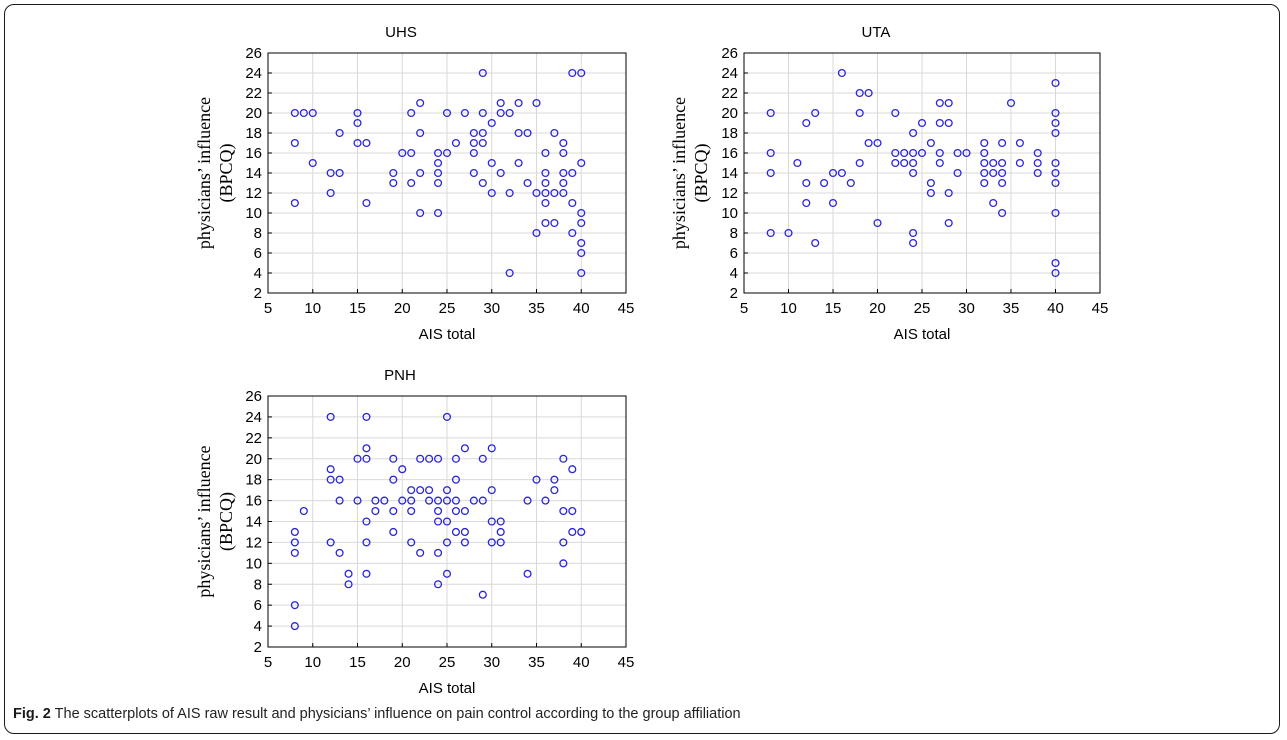 This screenshot has width=1287, height=740. What do you see at coordinates (402, 308) in the screenshot?
I see `x-tick-label: 20` at bounding box center [402, 308].